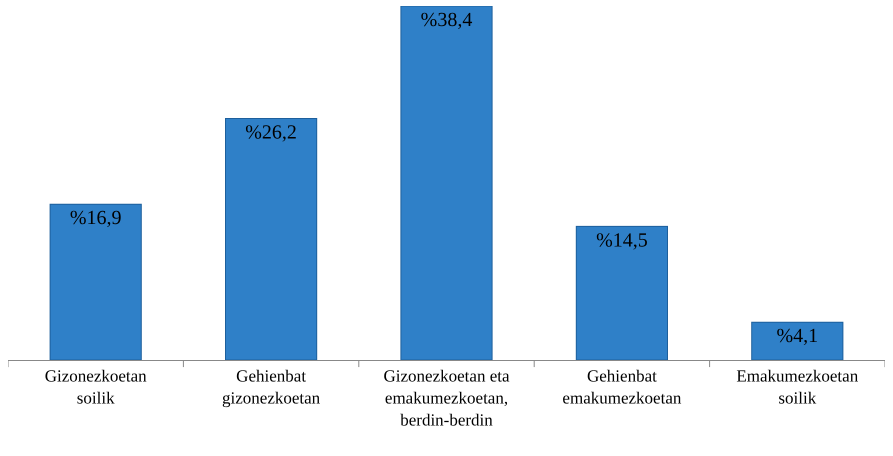 Image resolution: width=893 pixels, height=456 pixels. I want to click on data-label: %26,2, so click(271, 132).